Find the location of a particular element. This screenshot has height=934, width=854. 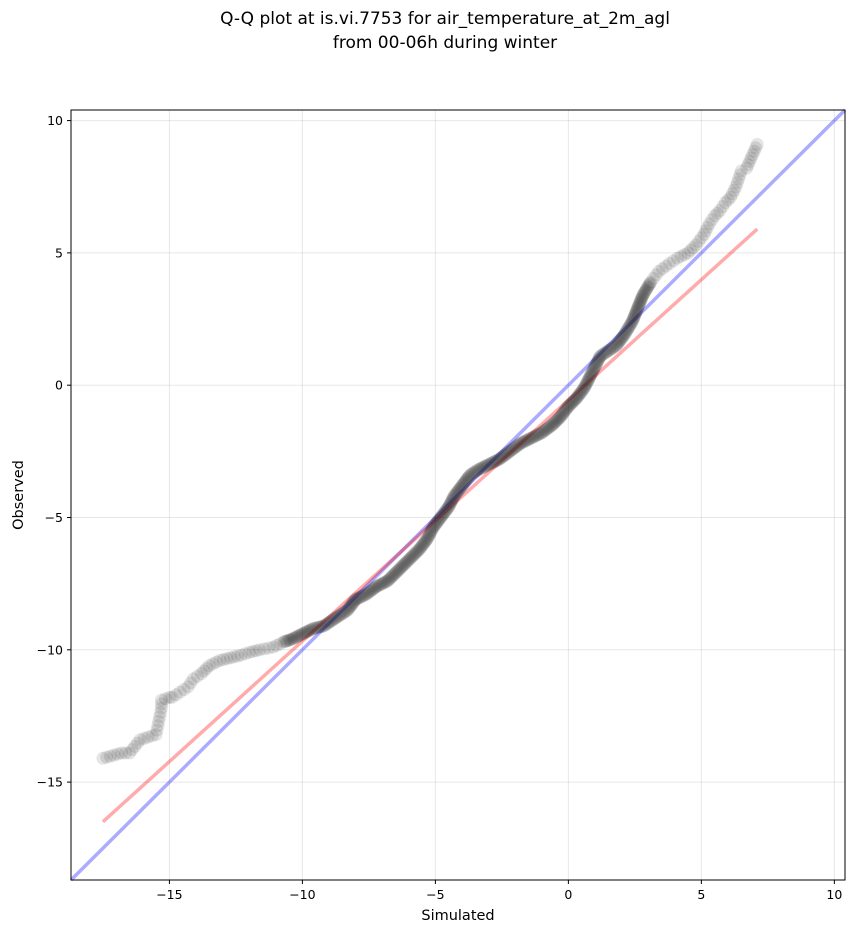

y-tick-label: 10 is located at coordinates (55, 120).